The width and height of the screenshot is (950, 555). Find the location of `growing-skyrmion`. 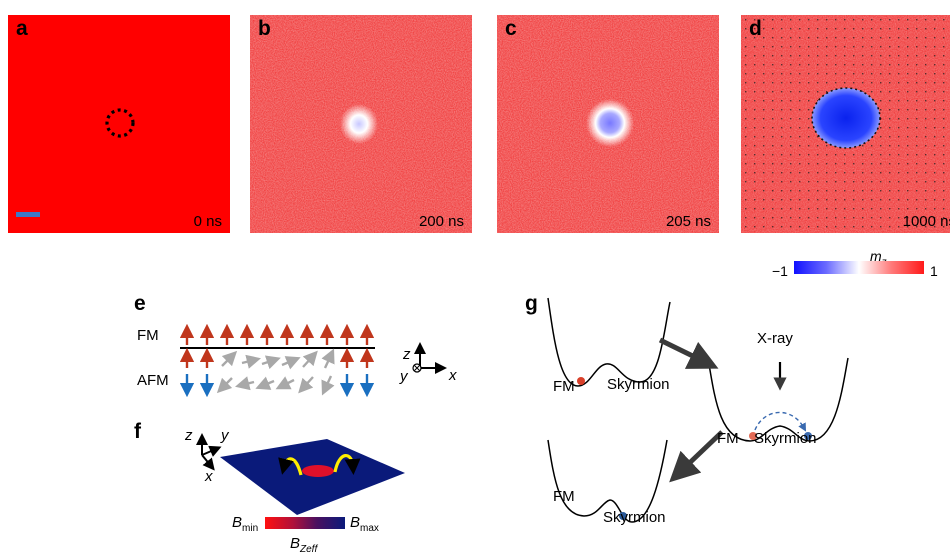

growing-skyrmion is located at coordinates (610, 123).